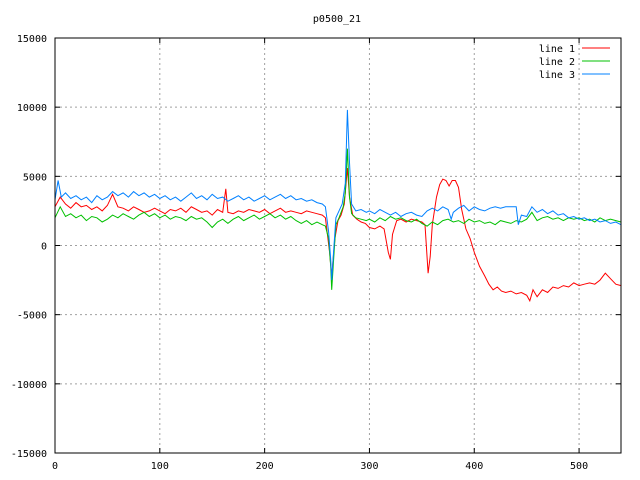 The height and width of the screenshot is (480, 640). I want to click on x-tick-label: 100, so click(160, 466).